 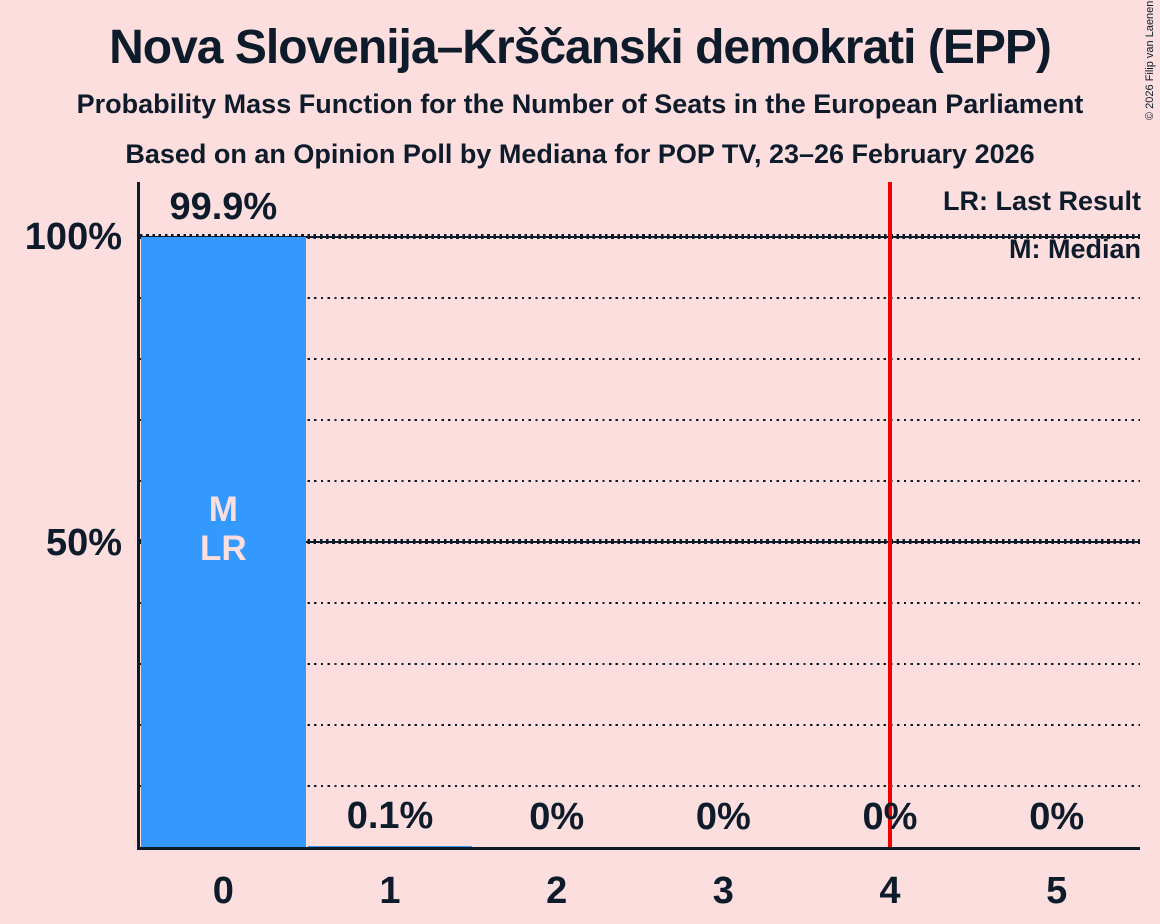 I want to click on x-axis, so click(x=638, y=848).